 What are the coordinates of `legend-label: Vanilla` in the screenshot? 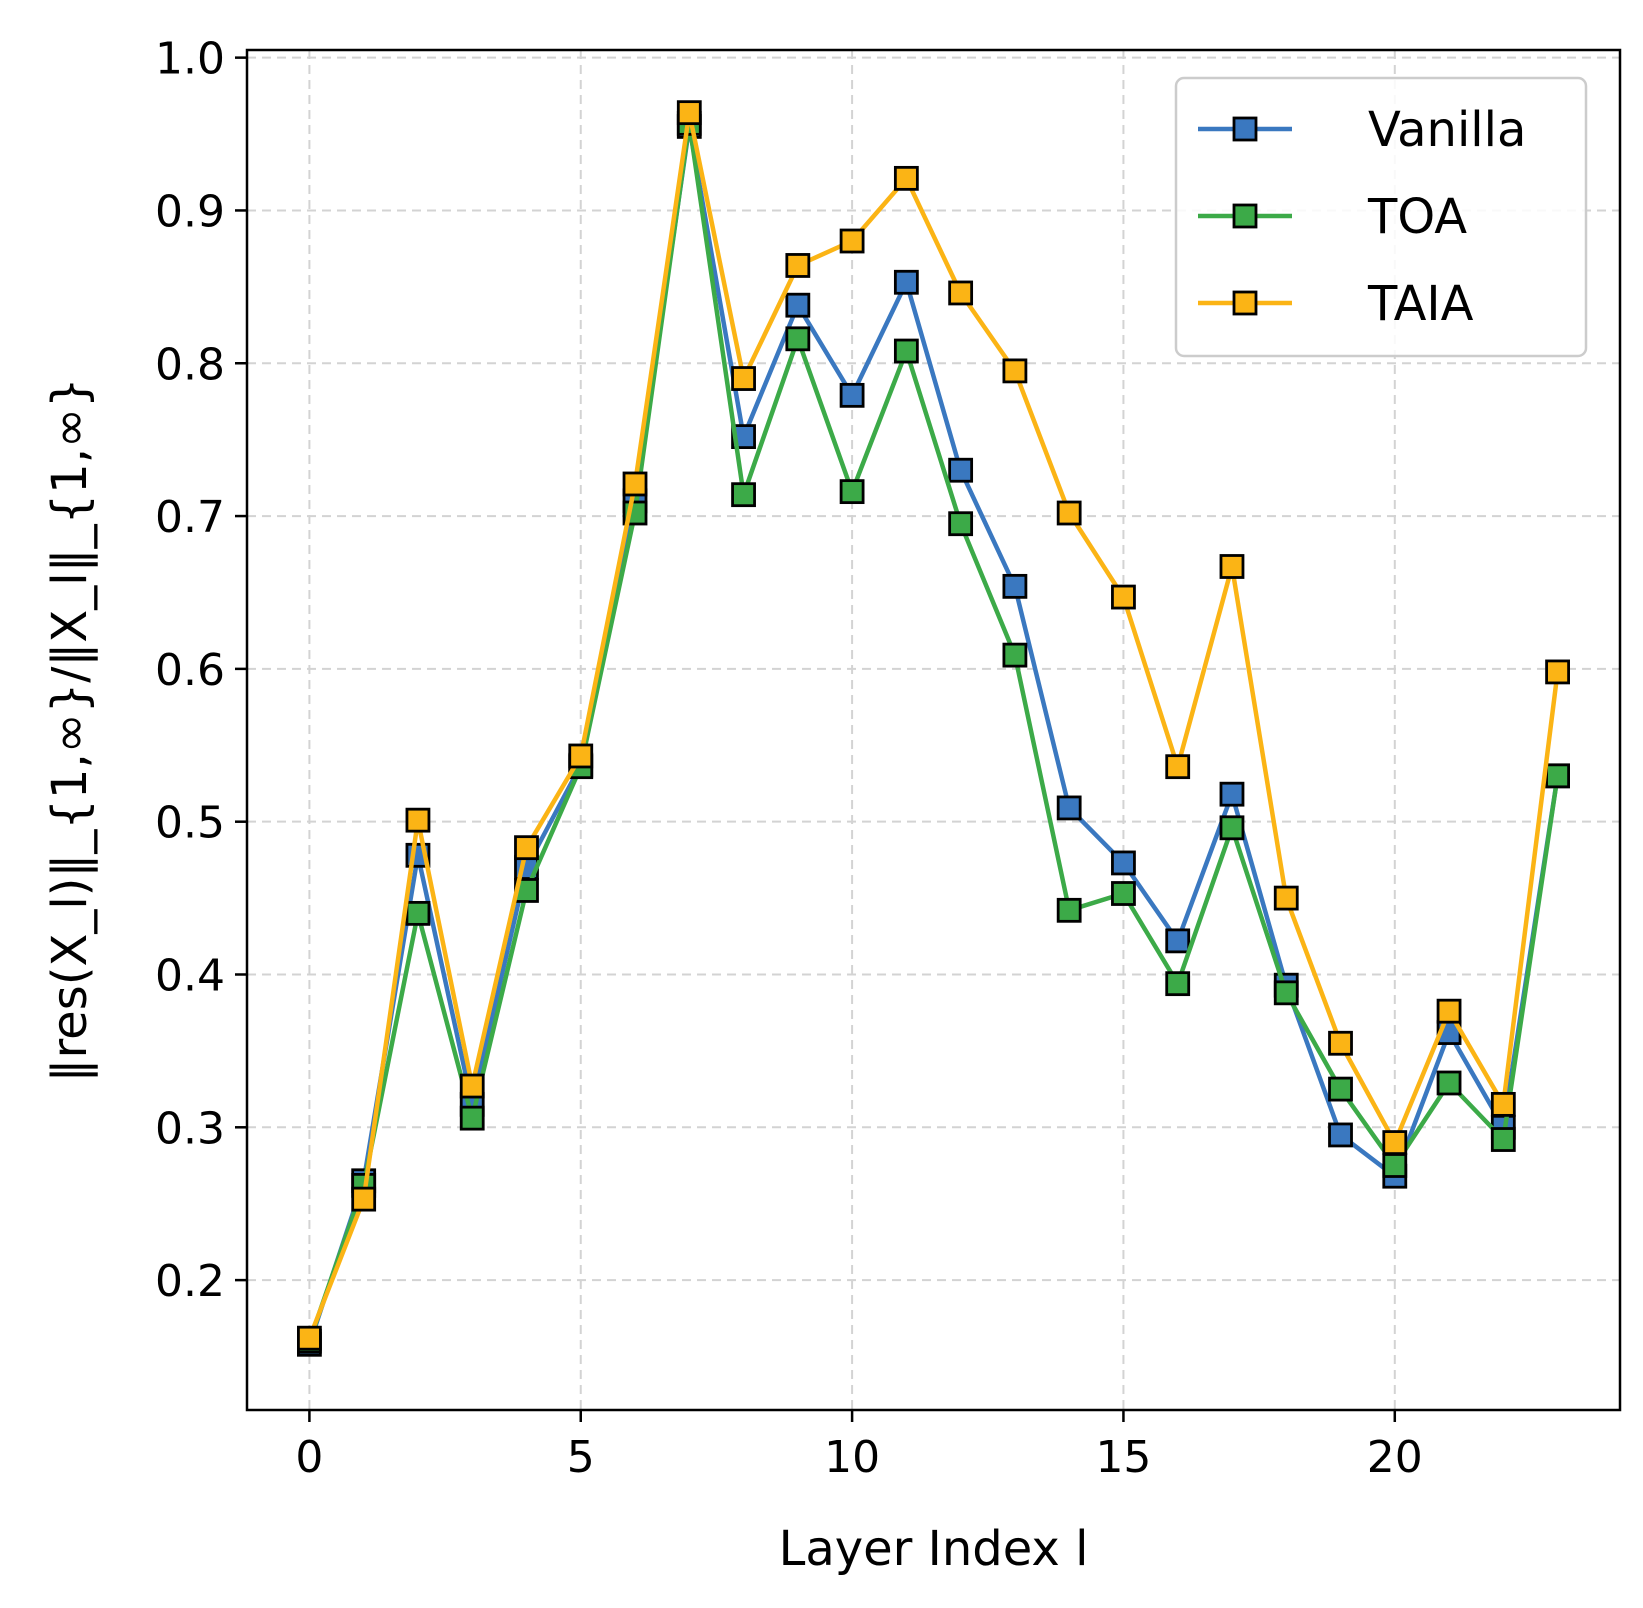 It's located at (1447, 130).